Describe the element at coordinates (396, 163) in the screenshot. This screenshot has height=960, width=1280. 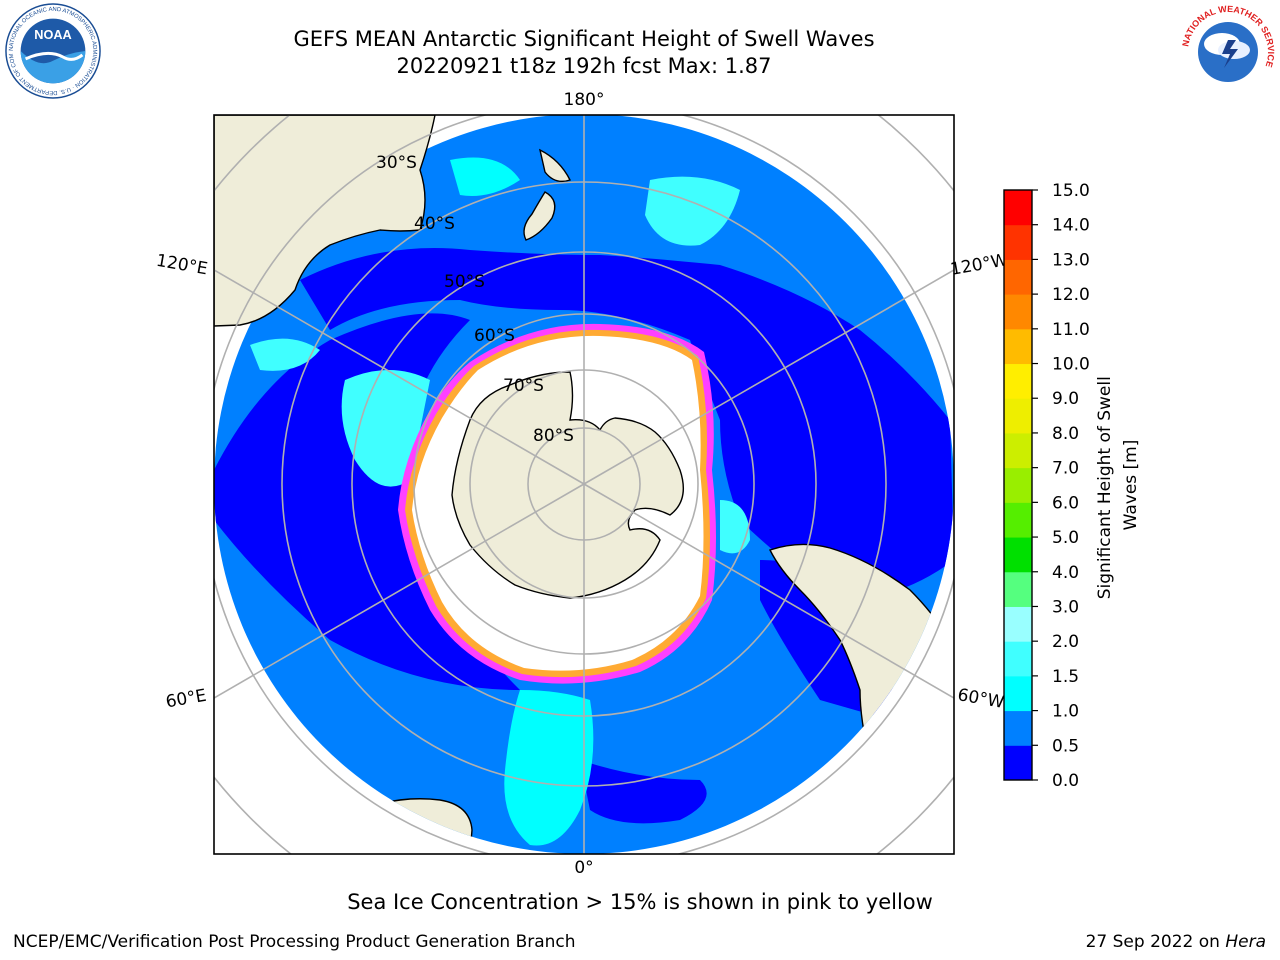
I see `lat-label-30s: 30°S` at that location.